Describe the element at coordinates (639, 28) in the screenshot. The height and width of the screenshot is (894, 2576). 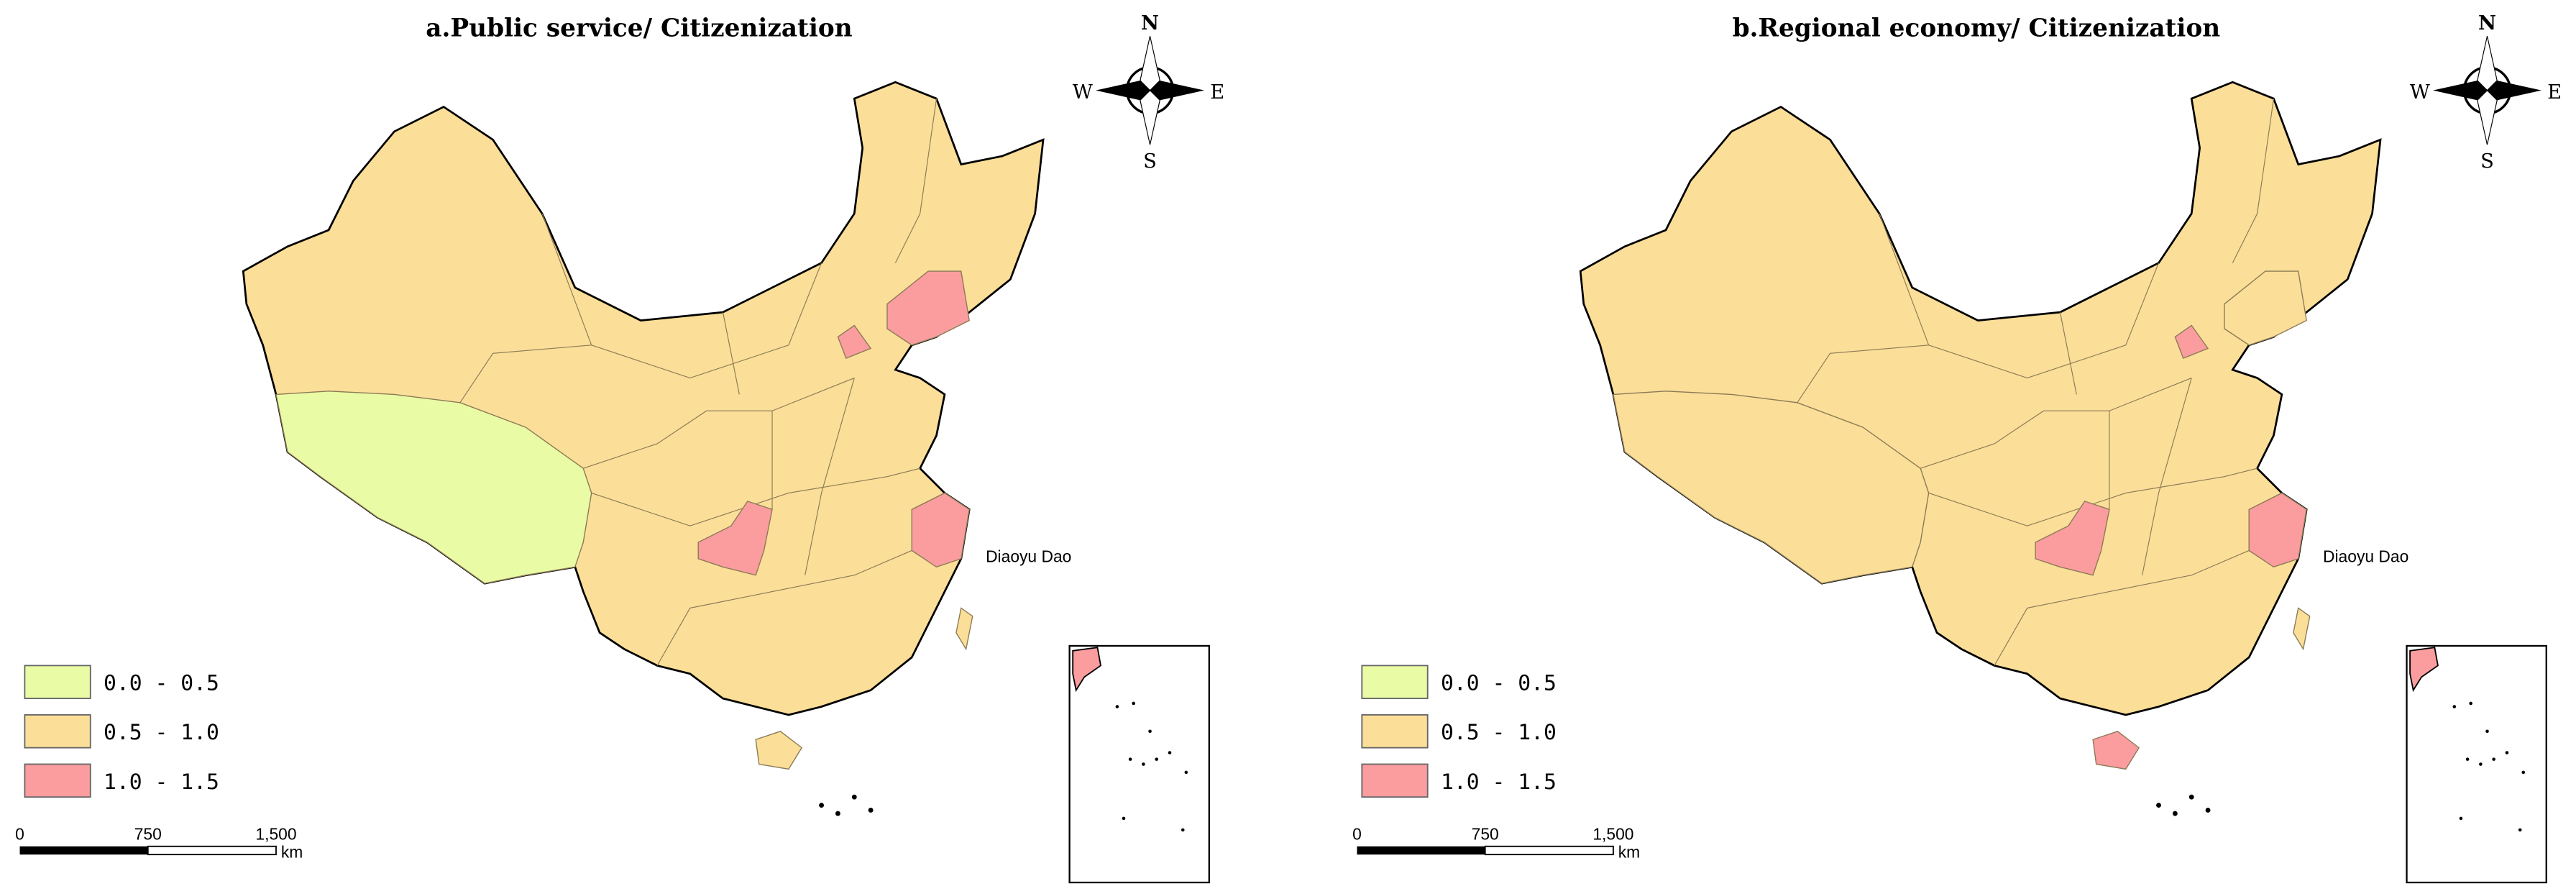
I see `map-title: a.Public service/ Citizenization` at that location.